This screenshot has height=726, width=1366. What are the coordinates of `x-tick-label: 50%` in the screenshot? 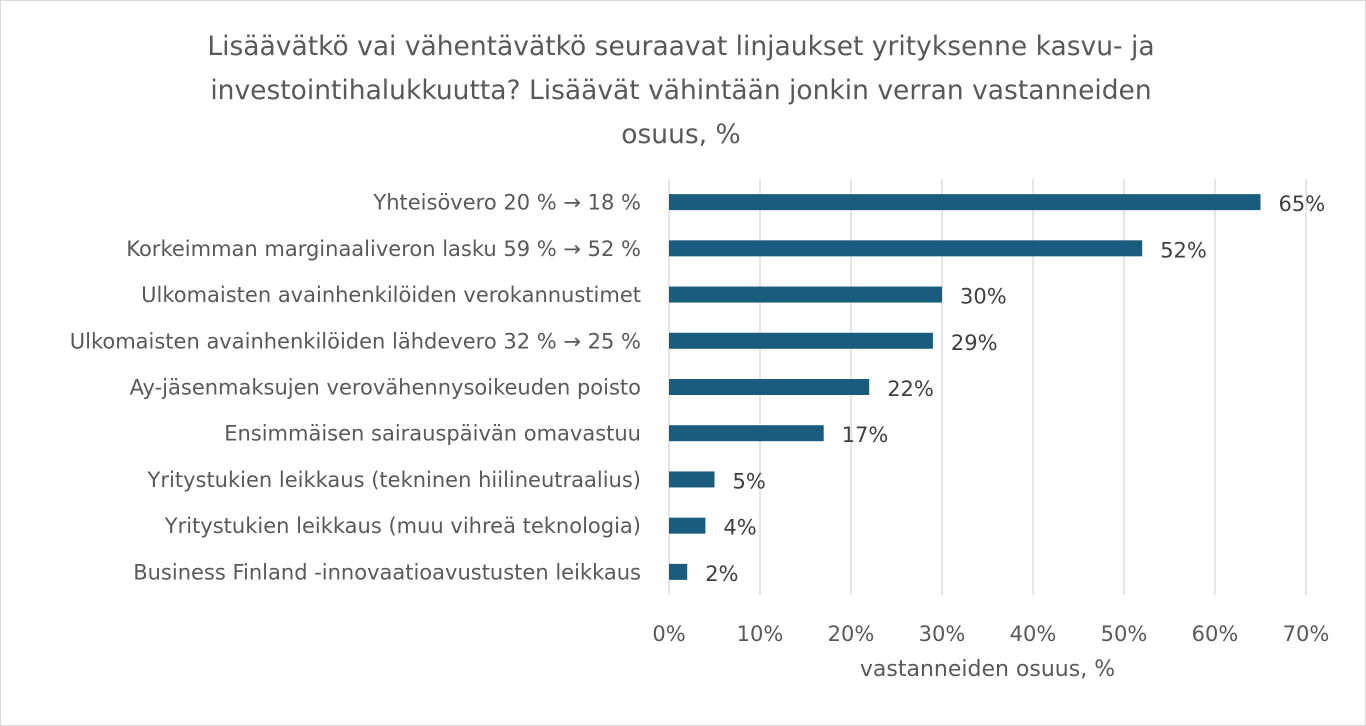 It's located at (1124, 634).